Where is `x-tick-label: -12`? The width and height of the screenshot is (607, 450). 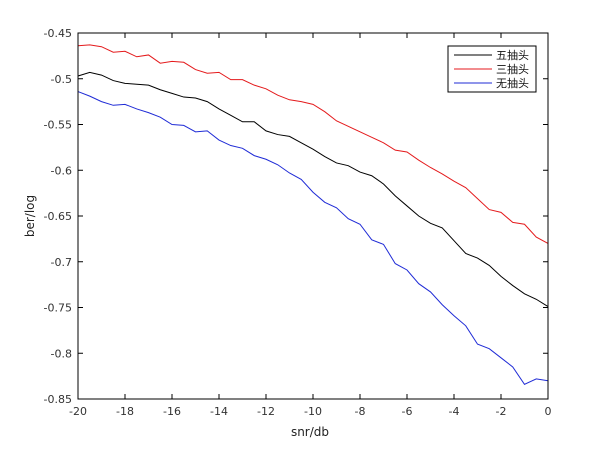
x-tick-label: -12 is located at coordinates (266, 411).